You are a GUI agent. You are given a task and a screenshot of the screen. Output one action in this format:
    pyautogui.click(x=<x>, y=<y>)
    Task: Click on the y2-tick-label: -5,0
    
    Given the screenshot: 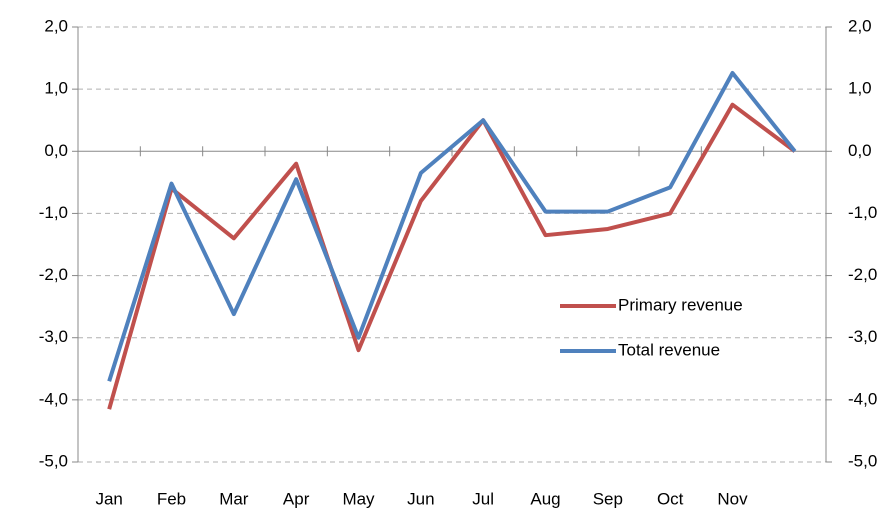 What is the action you would take?
    pyautogui.click(x=862, y=460)
    